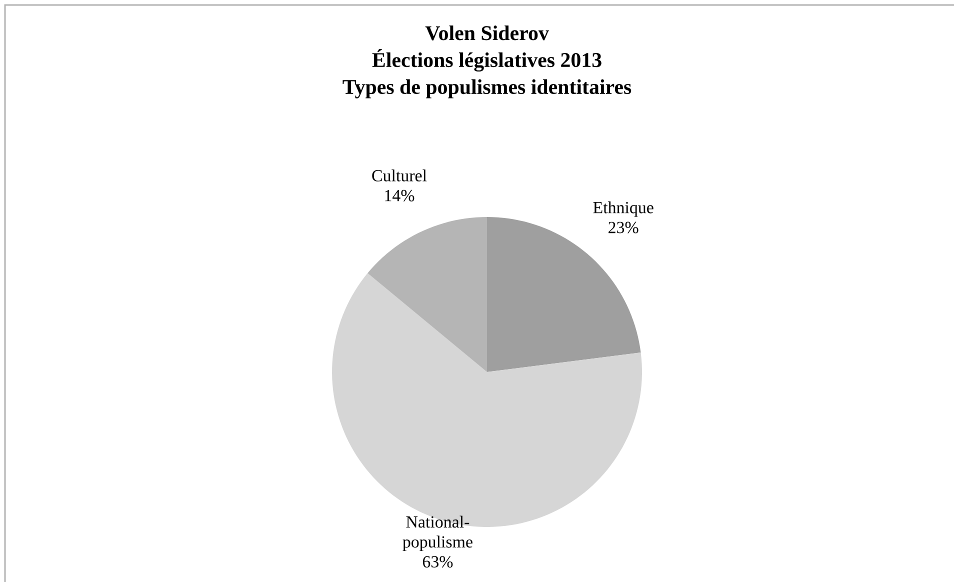 This screenshot has width=954, height=582. I want to click on slice-label: Culturel, so click(399, 176).